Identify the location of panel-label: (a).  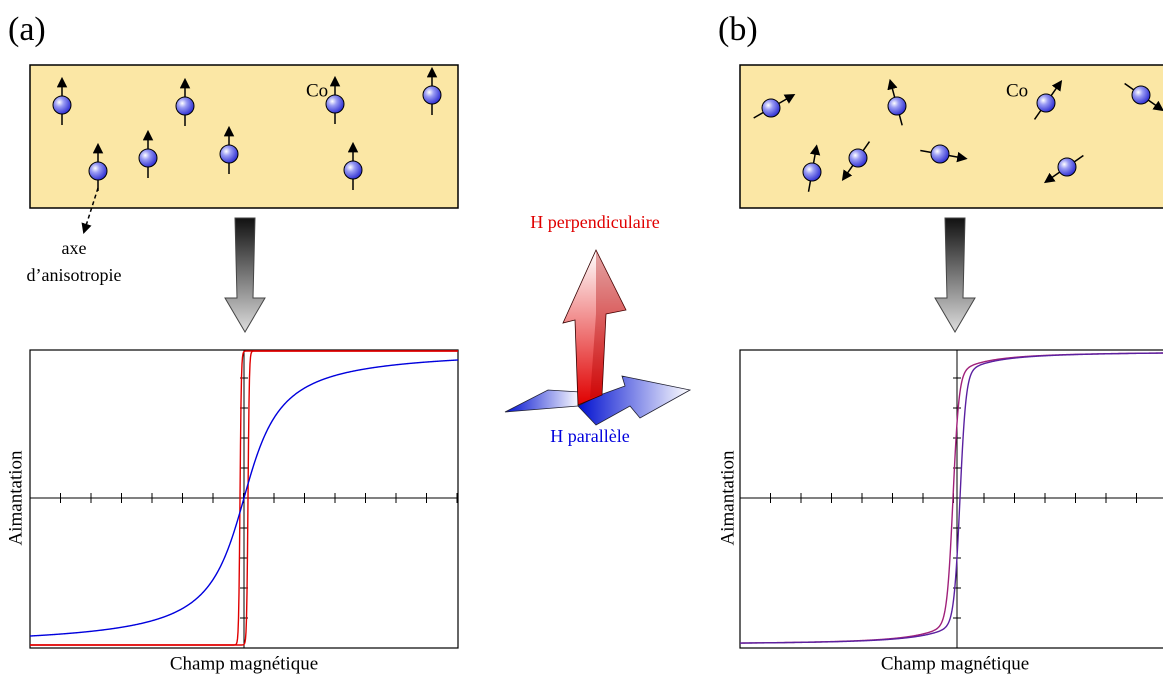
(27, 29).